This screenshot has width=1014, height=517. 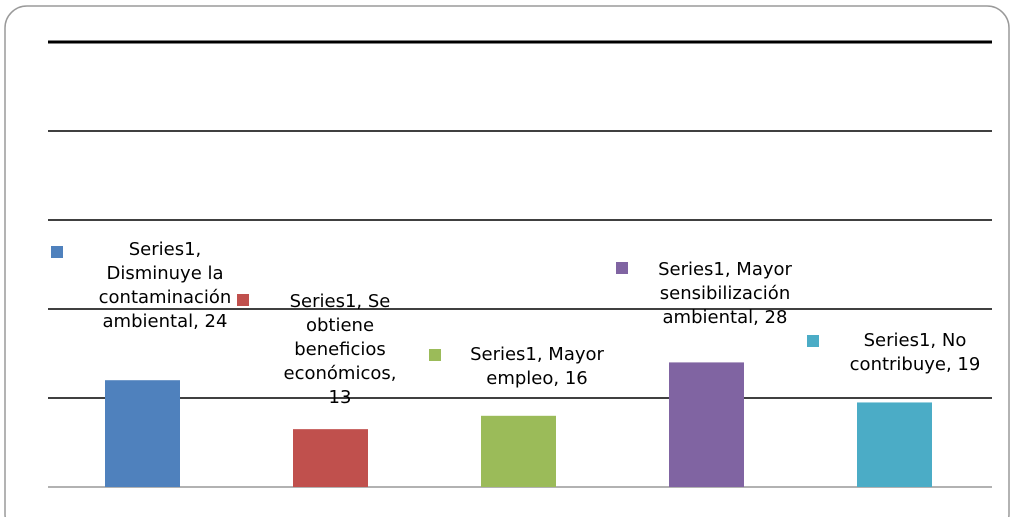 I want to click on data-label: Series1, No contribuye, 19, so click(x=915, y=352).